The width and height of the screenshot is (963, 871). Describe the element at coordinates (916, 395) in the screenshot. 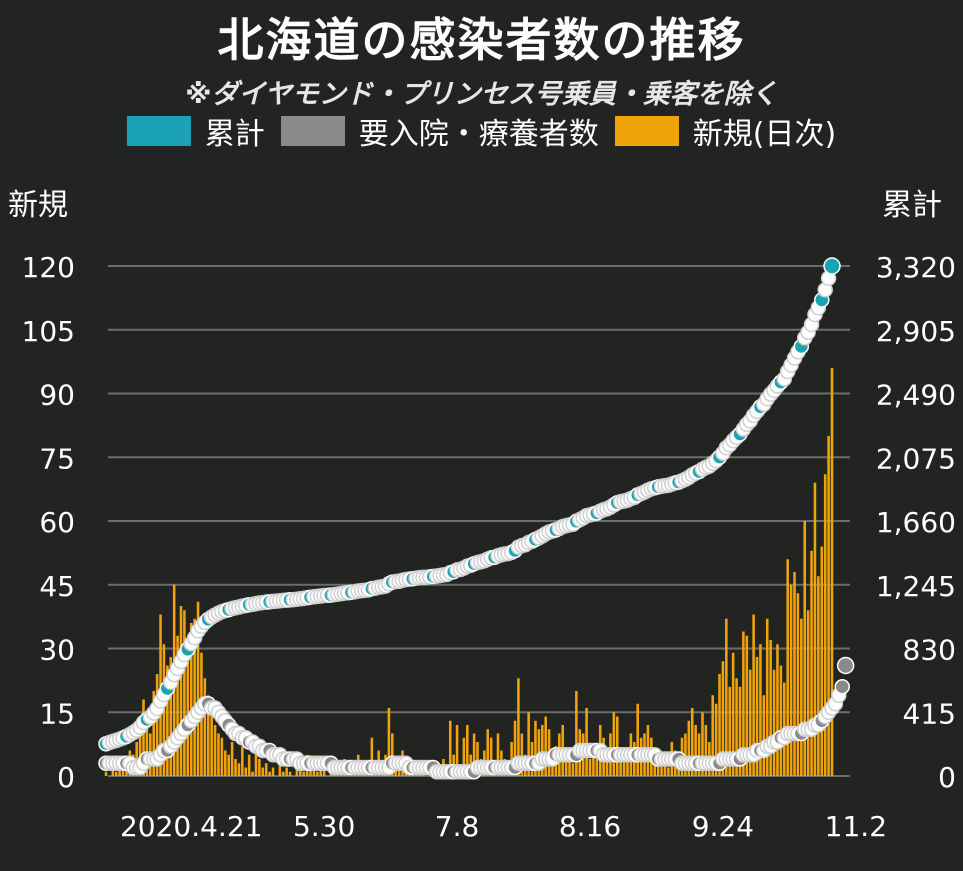

I see `right-tick-label: 2,490` at that location.